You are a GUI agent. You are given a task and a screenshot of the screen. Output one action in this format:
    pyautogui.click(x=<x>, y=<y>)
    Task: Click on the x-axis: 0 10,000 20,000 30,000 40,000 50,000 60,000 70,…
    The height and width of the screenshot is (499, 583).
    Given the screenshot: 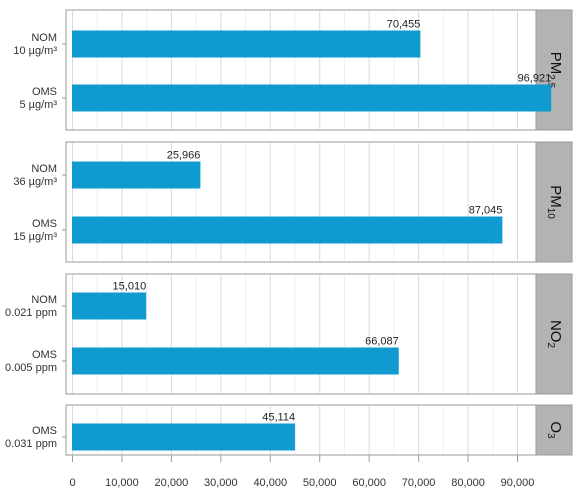 What is the action you would take?
    pyautogui.click(x=301, y=472)
    